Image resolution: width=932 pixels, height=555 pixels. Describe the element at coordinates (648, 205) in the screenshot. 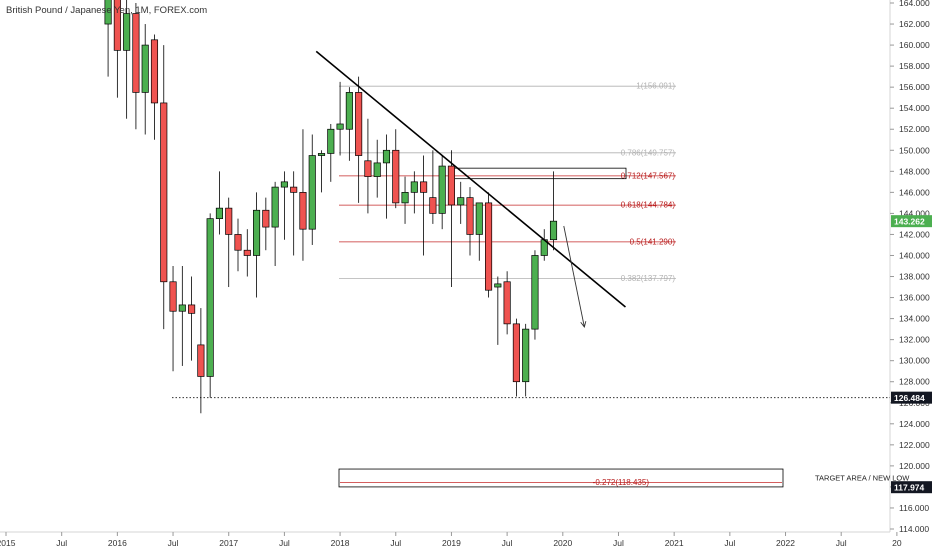

I see `fib-level-label: 0.618(144.784)` at that location.